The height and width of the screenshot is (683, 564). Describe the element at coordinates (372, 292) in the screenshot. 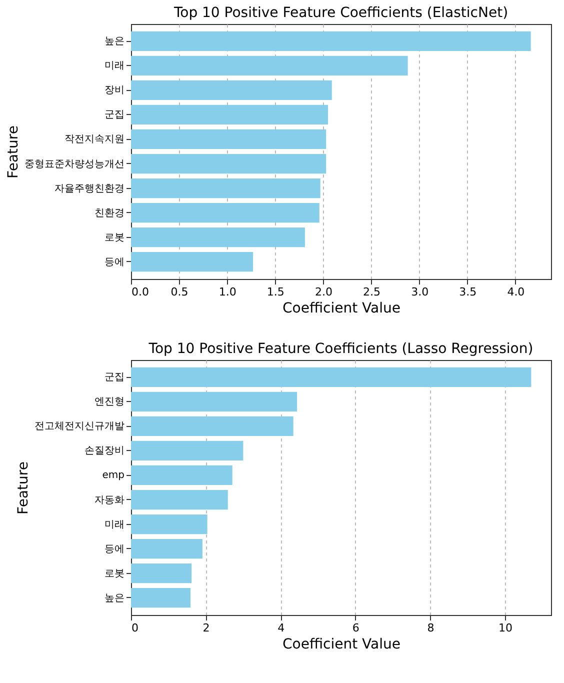

I see `x-tick-label: 2.5` at that location.